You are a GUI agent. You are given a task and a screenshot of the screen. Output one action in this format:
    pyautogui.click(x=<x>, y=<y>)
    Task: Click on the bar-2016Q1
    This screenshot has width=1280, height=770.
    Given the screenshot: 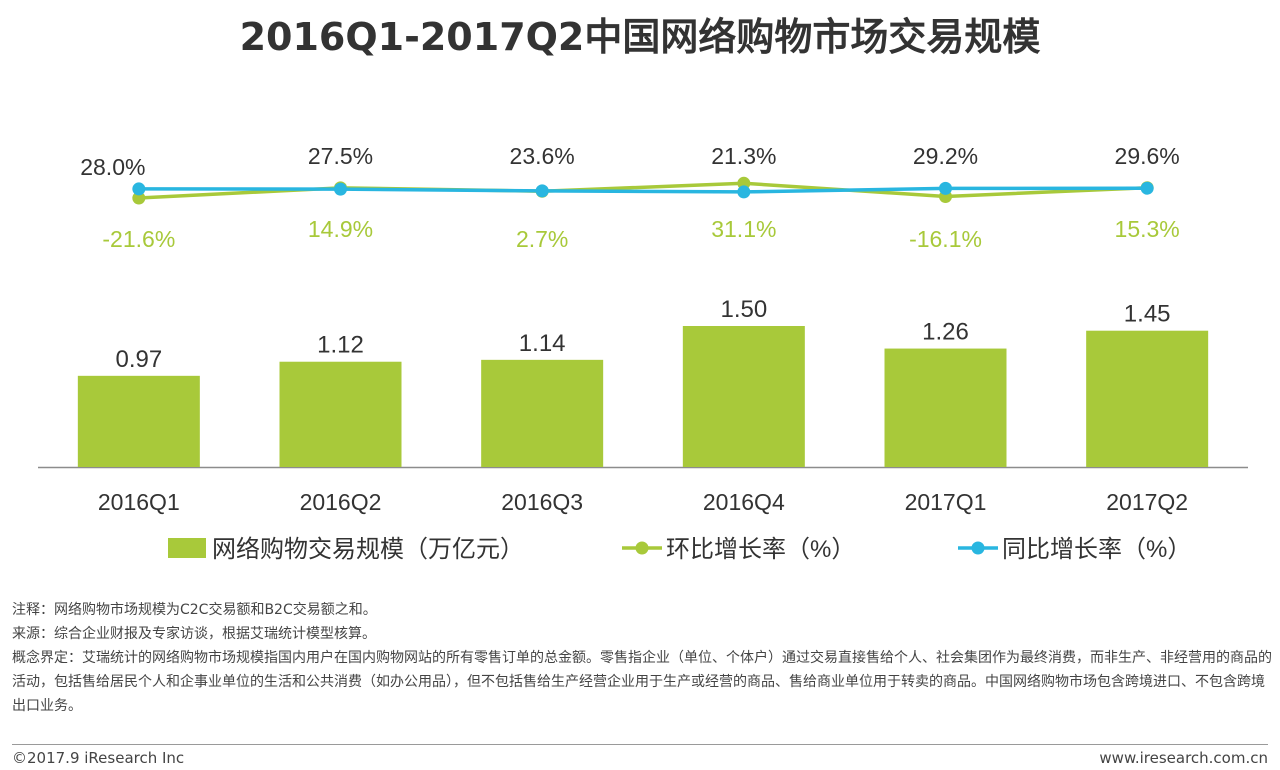 What is the action you would take?
    pyautogui.click(x=138, y=421)
    